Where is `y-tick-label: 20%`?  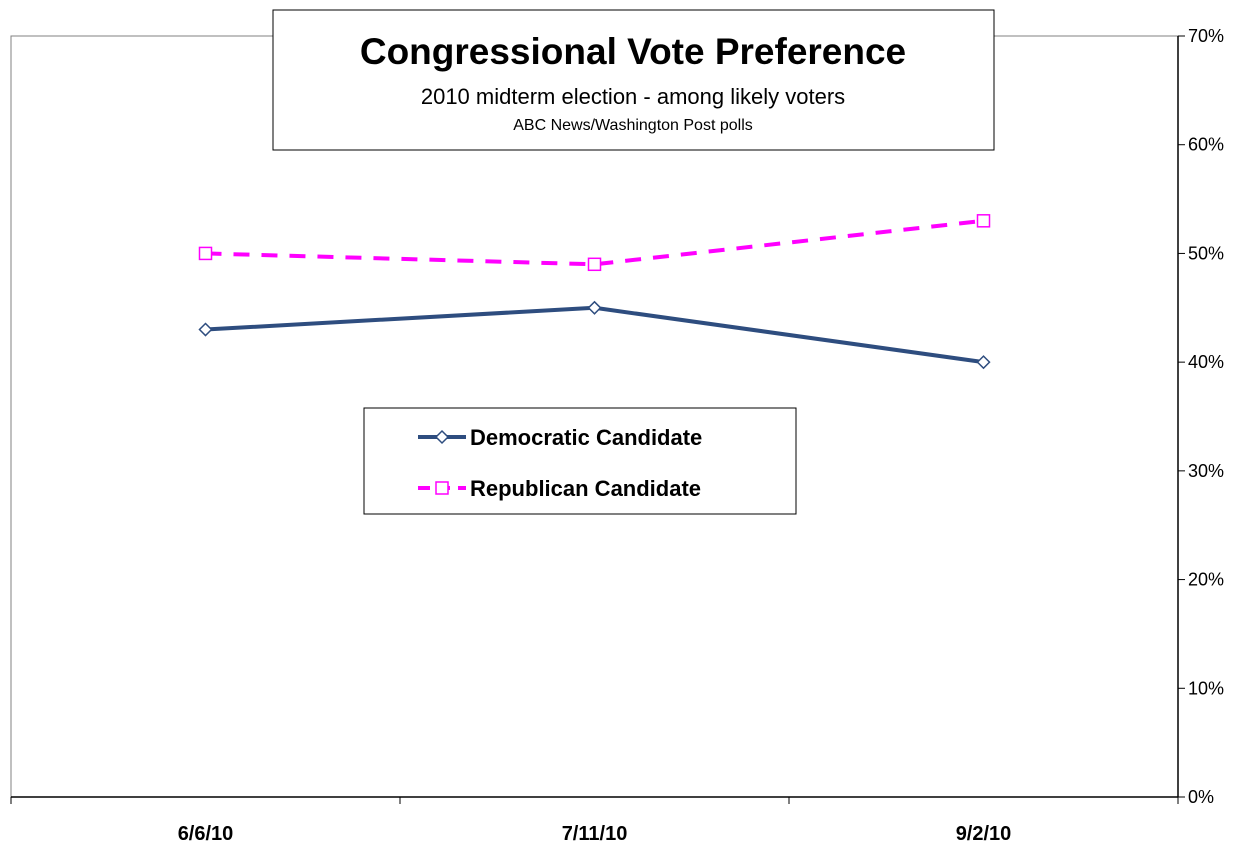 y-tick-label: 20% is located at coordinates (1206, 580).